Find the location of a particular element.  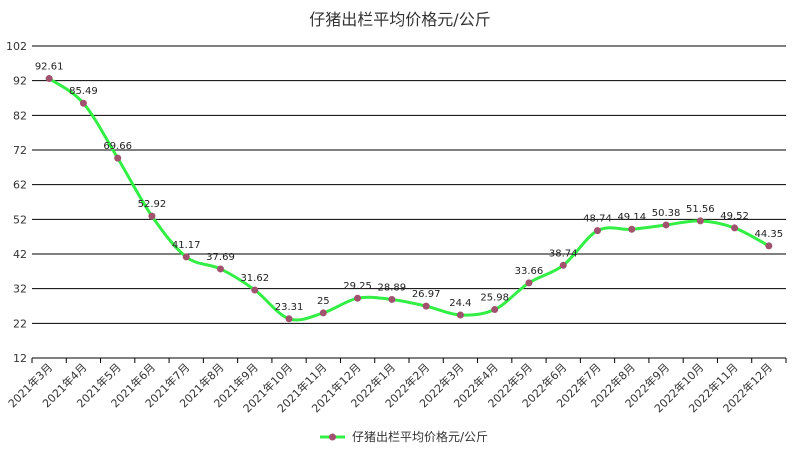

data-label: 33.66 is located at coordinates (529, 271).